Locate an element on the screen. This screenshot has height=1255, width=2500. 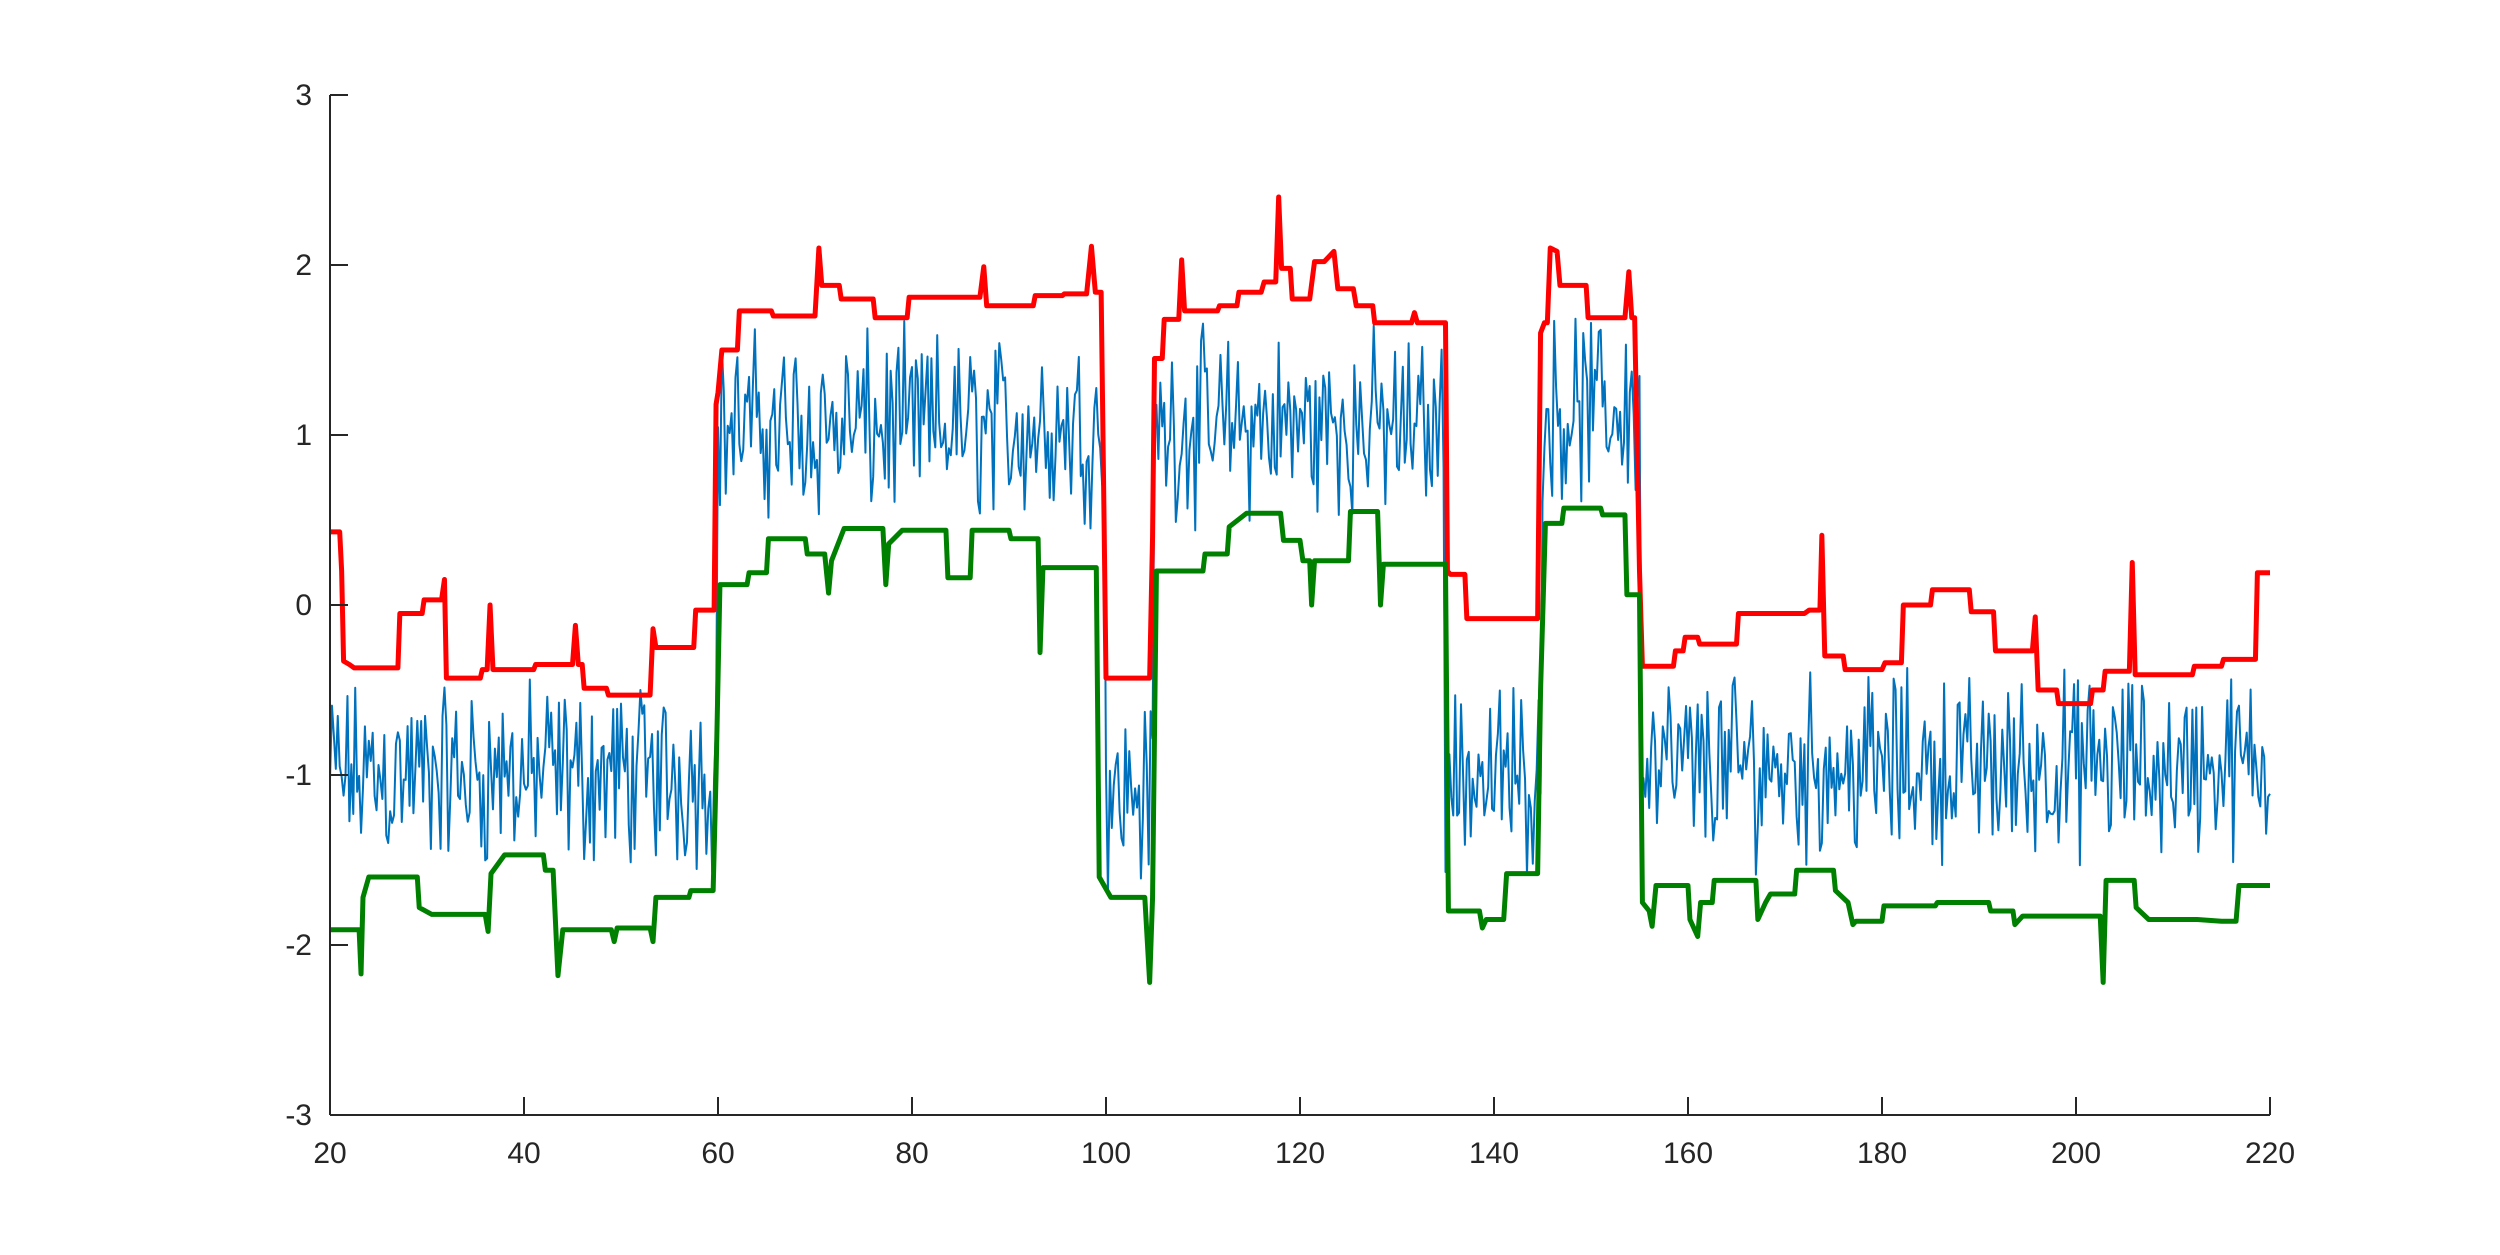
x-tick-label: 220 is located at coordinates (2270, 1153).